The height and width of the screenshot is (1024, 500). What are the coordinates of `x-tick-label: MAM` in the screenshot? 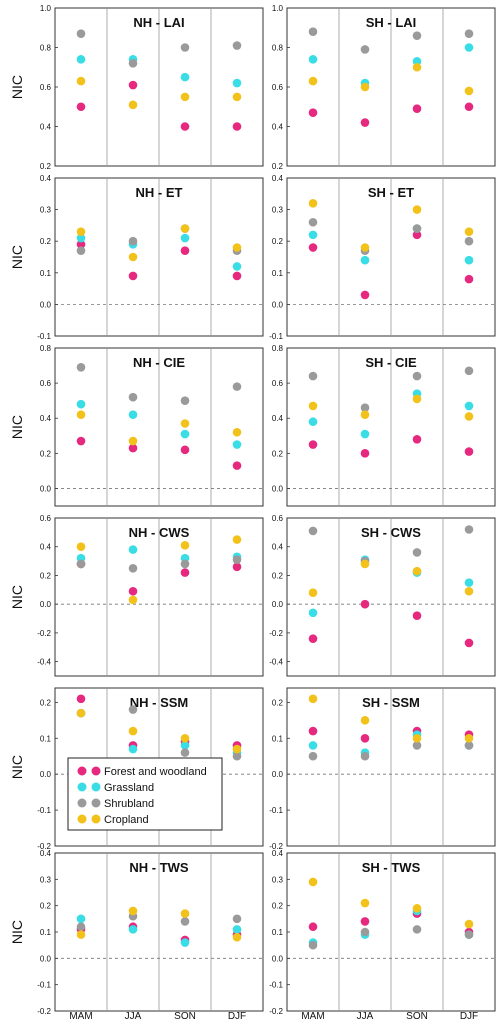 It's located at (80, 1016).